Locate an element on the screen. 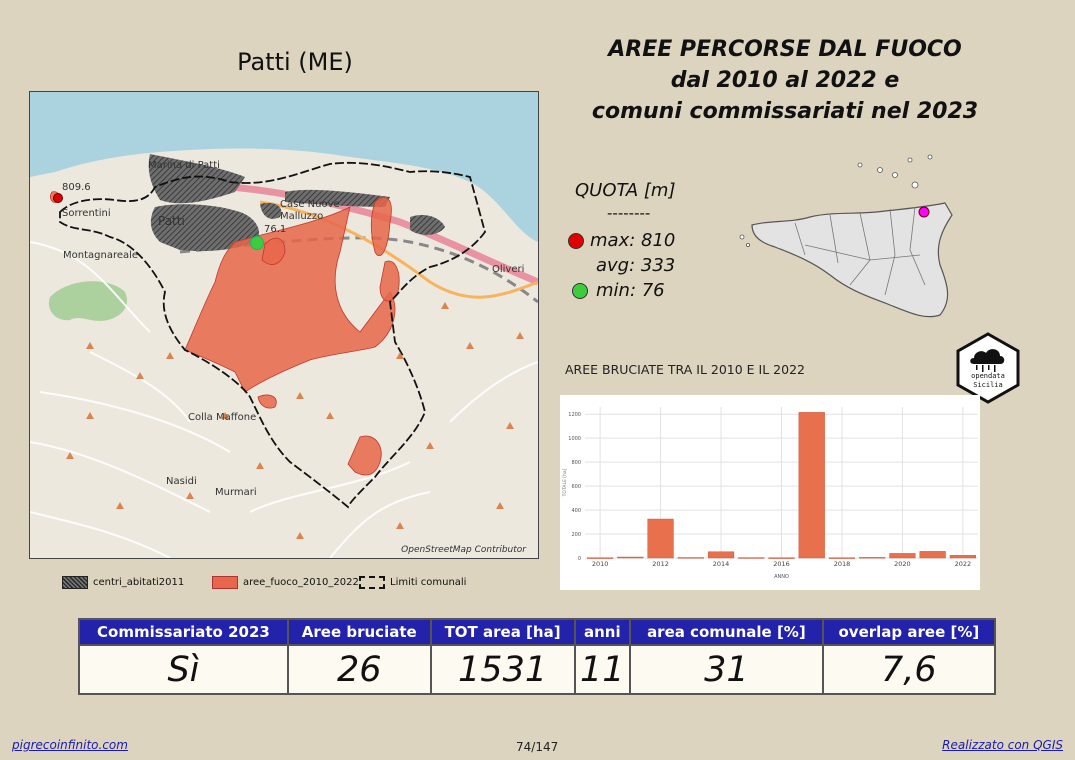 This screenshot has height=760, width=1075. legend-item-limiti: Limiti comunali is located at coordinates (412, 582).